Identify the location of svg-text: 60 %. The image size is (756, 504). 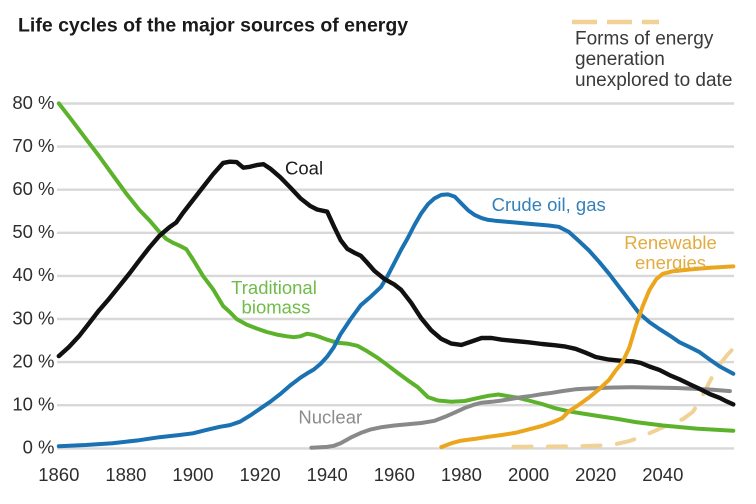
(33, 188).